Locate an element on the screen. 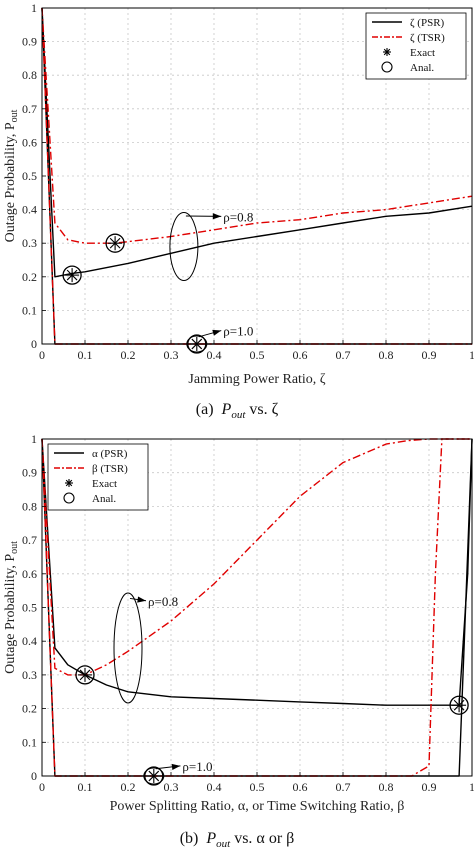 The height and width of the screenshot is (855, 474). y-axis-label-b: Outage Probability, Pout is located at coordinates (11, 607).